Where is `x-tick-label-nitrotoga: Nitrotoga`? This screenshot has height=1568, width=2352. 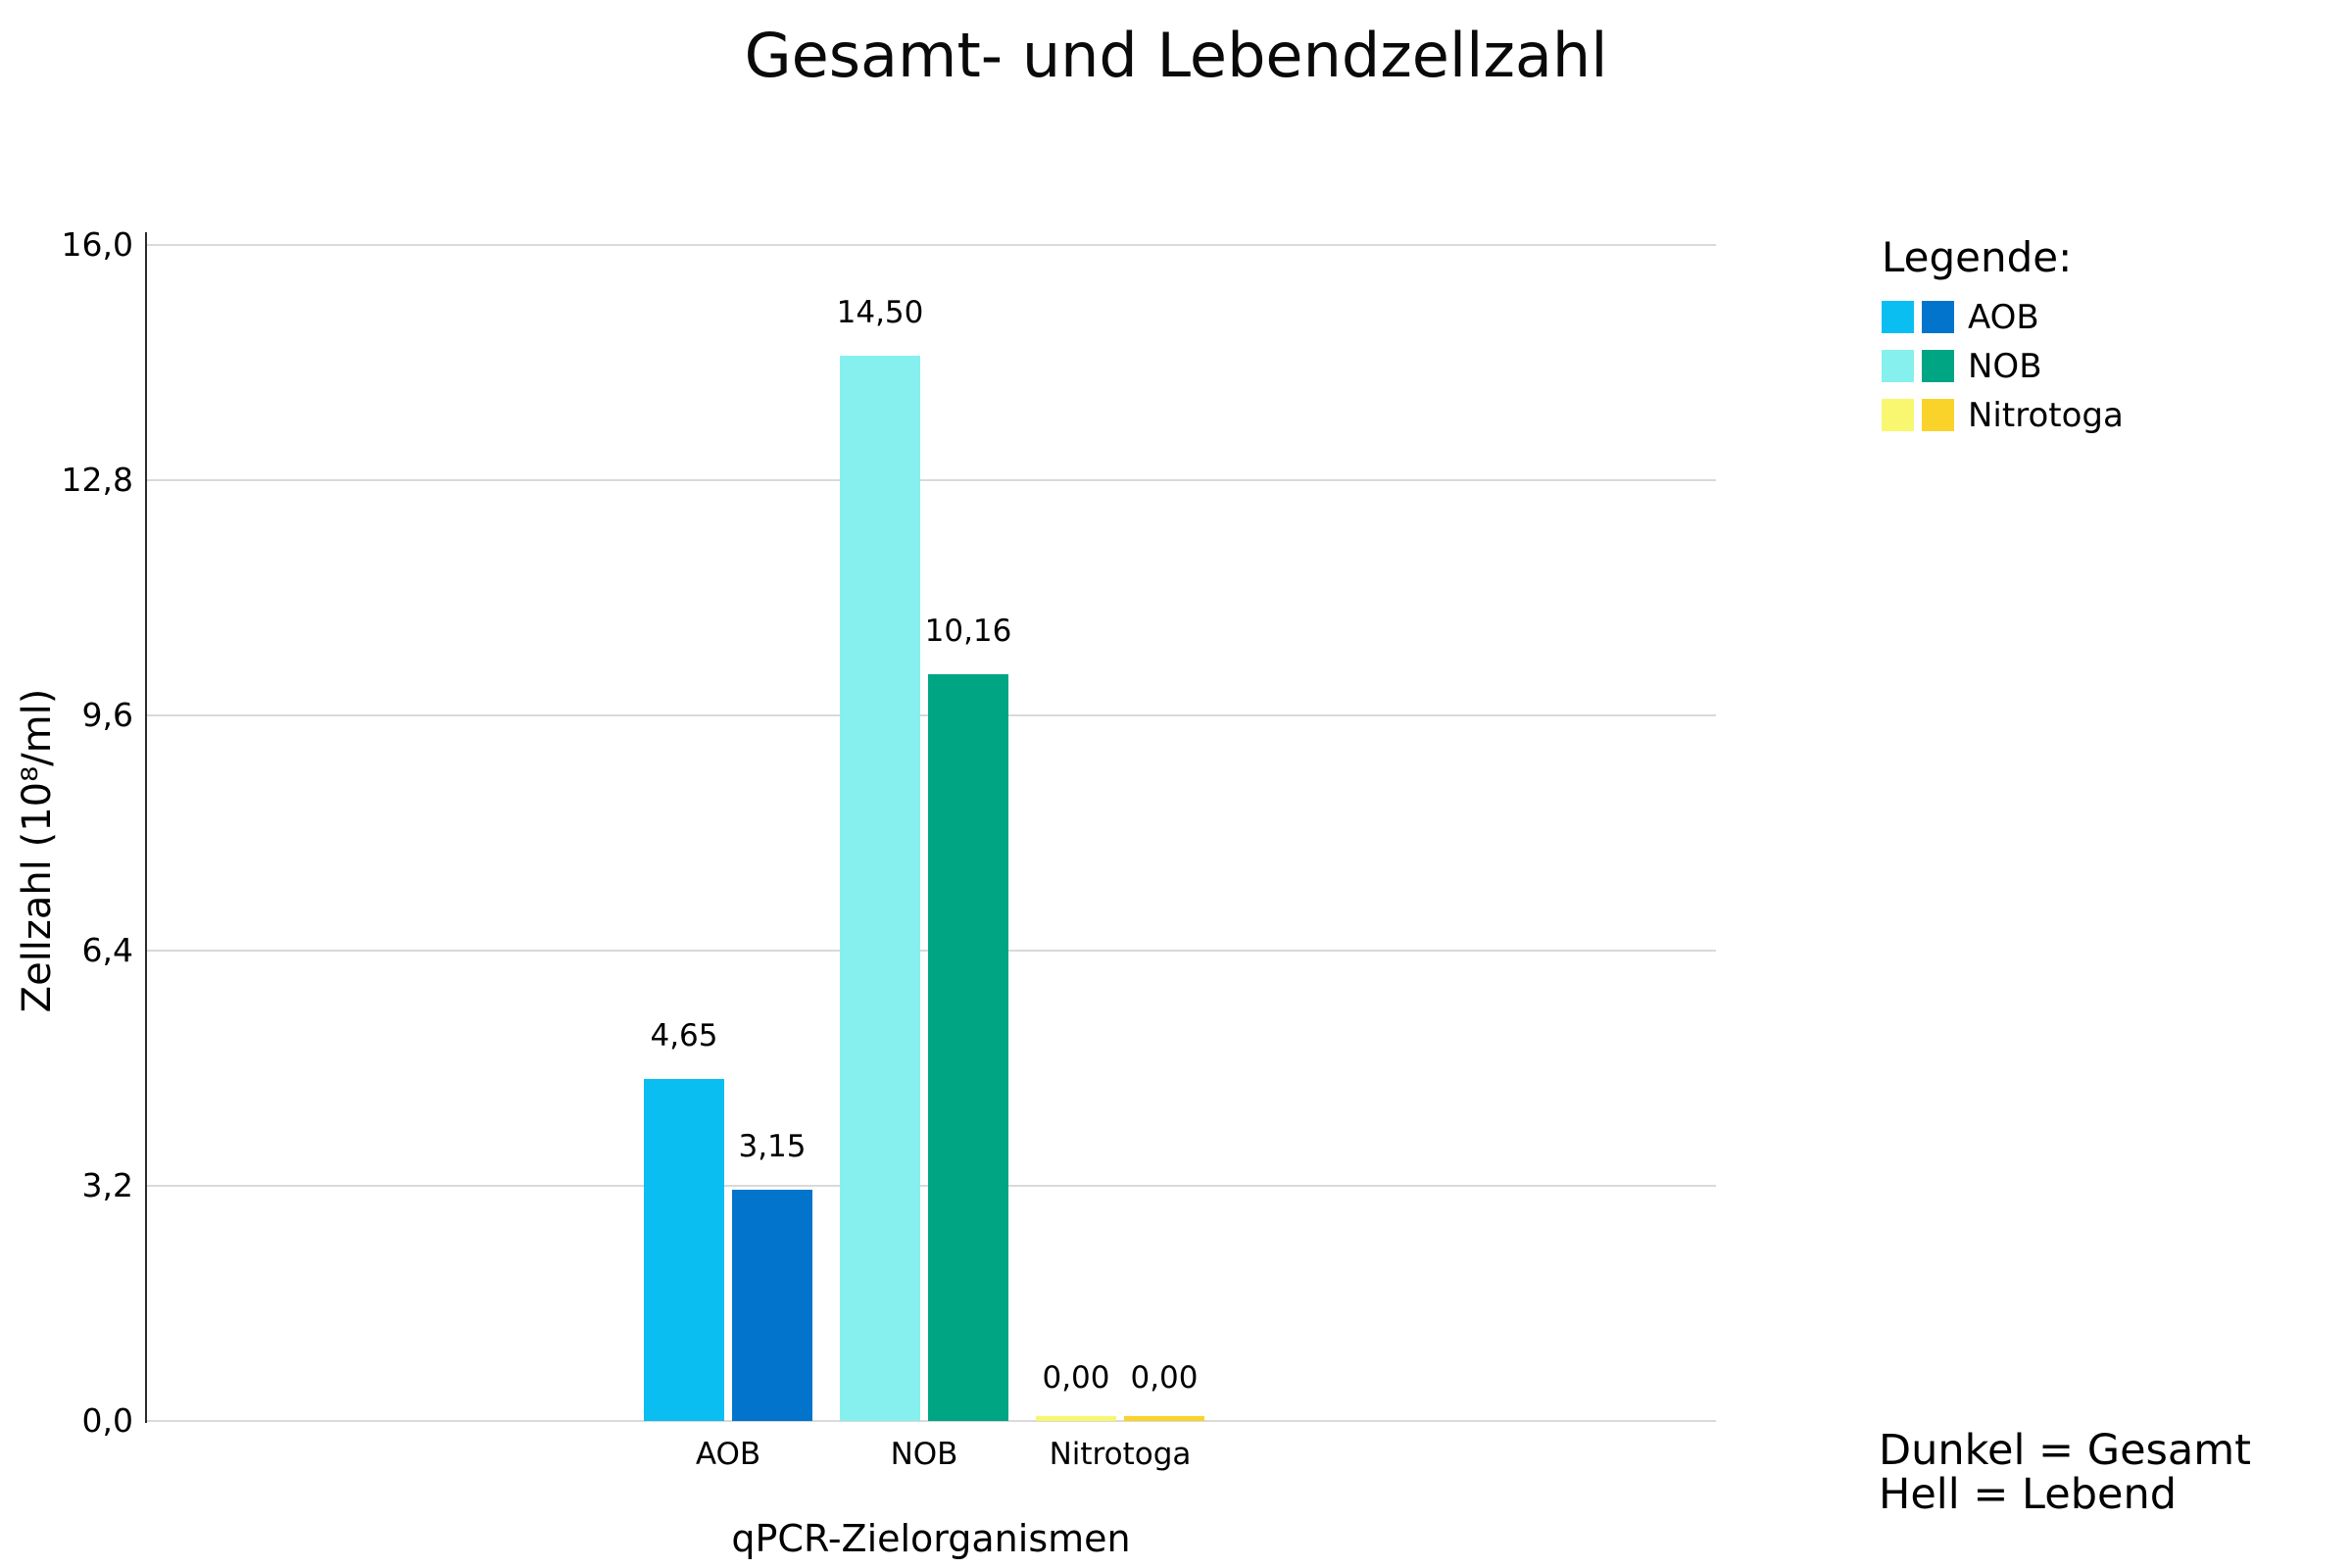 x-tick-label-nitrotoga: Nitrotoga is located at coordinates (1120, 1454).